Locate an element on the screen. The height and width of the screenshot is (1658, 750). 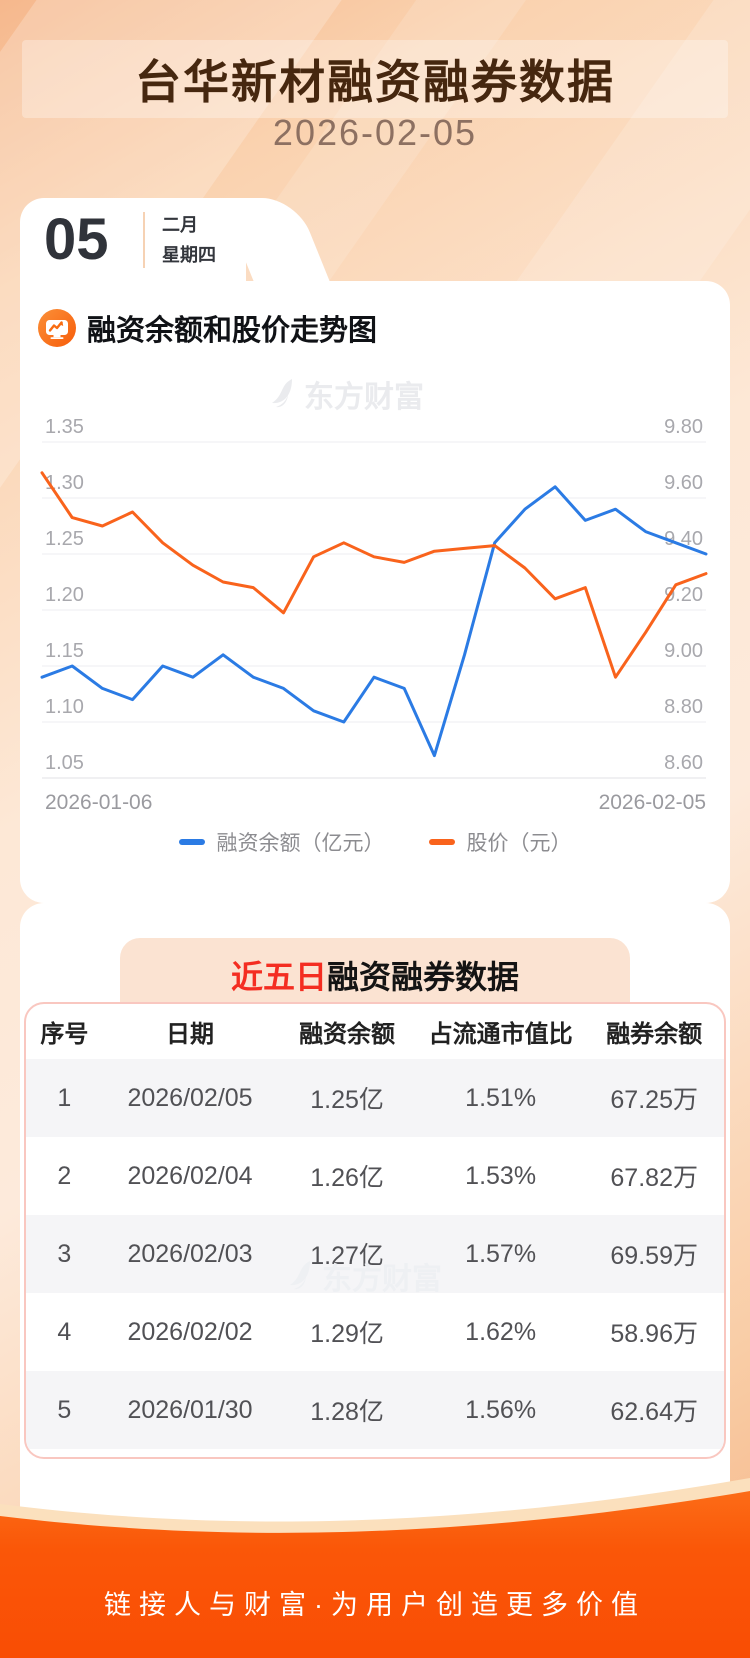
table-row: 3 2026/02/03 1.27亿 1.57% 69.59万 is located at coordinates (375, 1254).